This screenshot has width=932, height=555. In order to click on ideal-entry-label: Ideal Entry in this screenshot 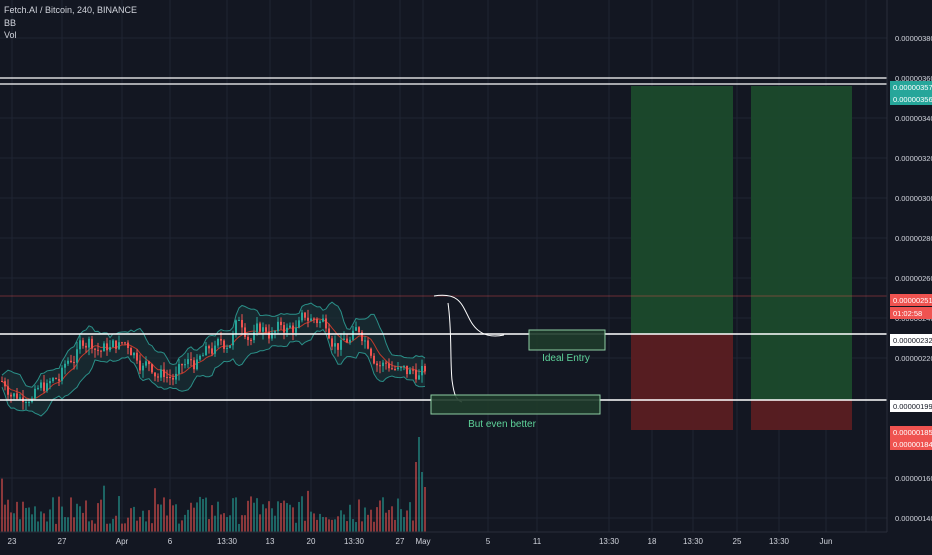, I will do `click(566, 358)`.